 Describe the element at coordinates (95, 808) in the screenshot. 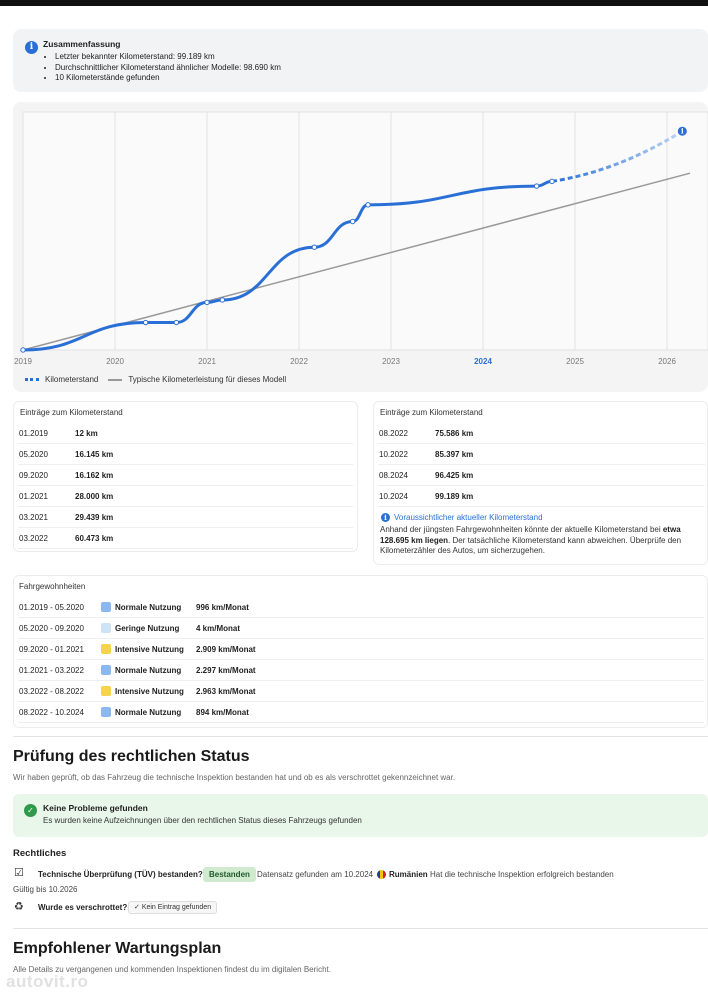

I see `ok-title: Keine Probleme gefunden` at that location.